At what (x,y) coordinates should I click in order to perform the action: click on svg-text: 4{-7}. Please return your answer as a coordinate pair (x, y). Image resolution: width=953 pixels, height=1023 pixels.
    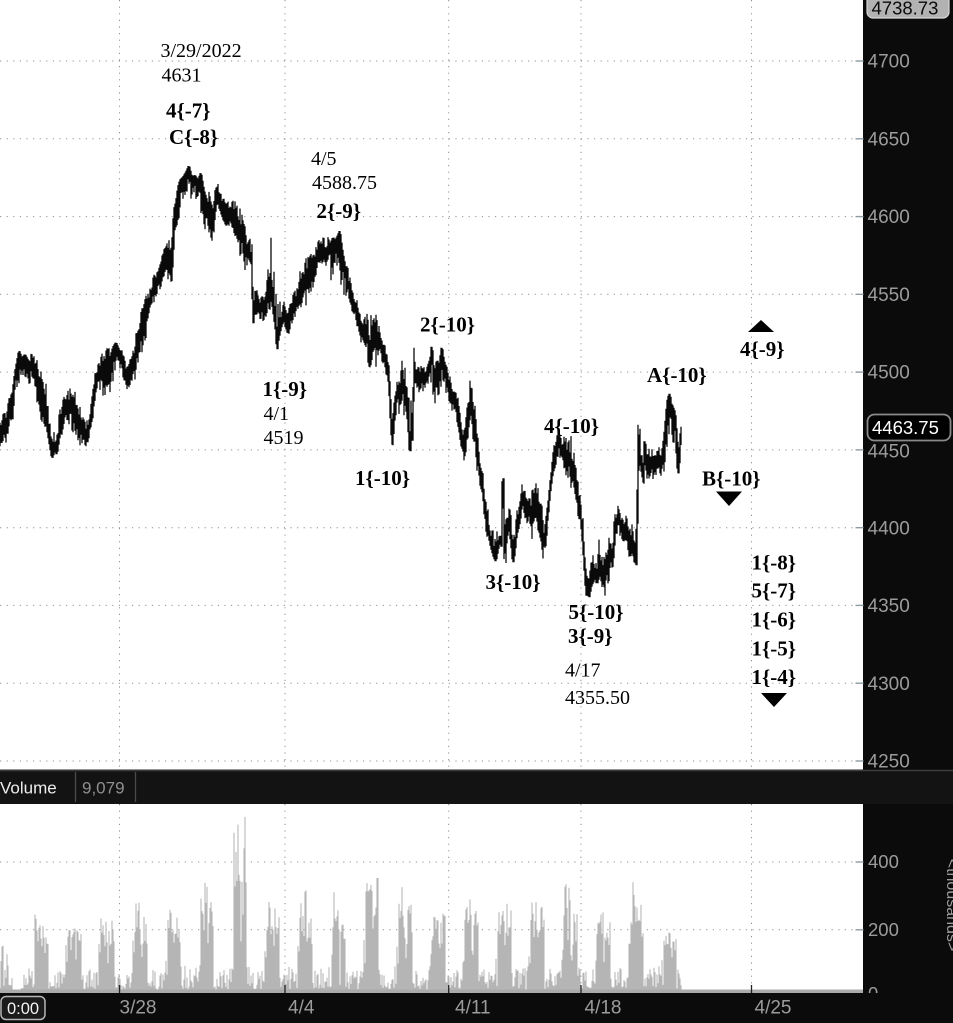
    Looking at the image, I should click on (188, 111).